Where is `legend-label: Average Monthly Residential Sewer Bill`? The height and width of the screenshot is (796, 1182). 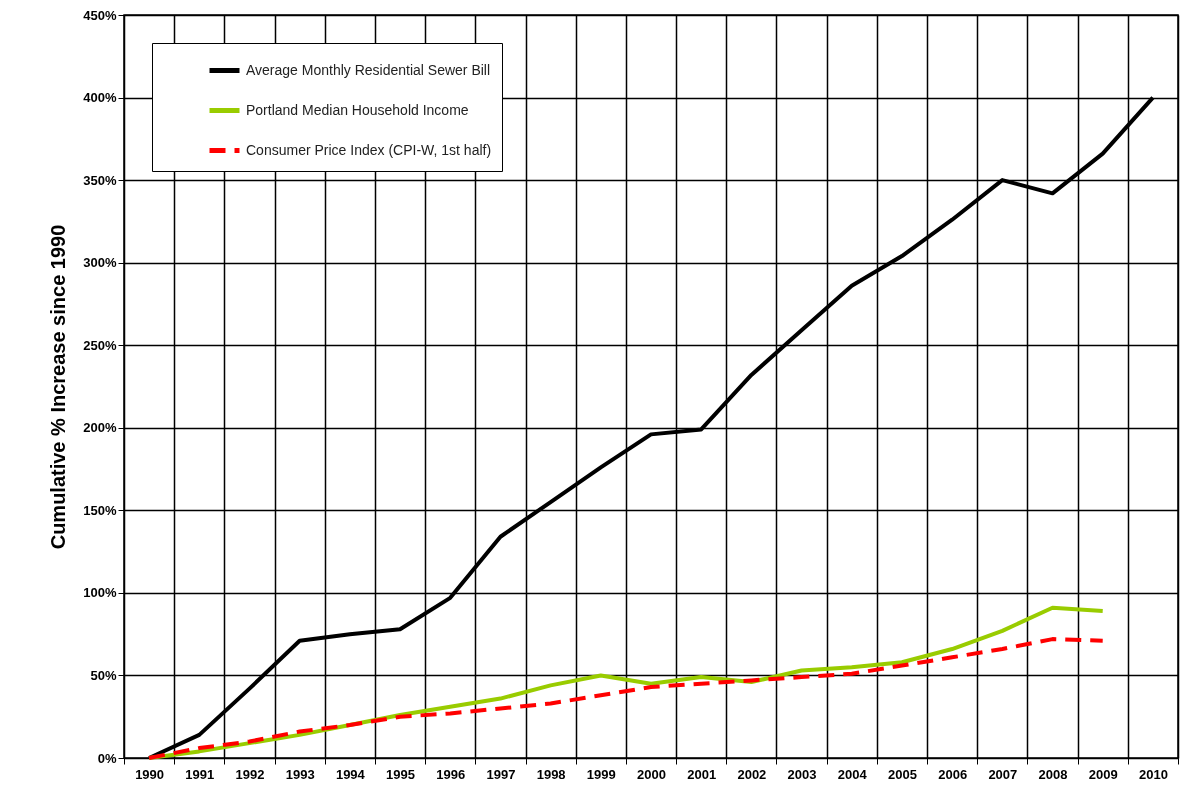
legend-label: Average Monthly Residential Sewer Bill is located at coordinates (368, 69).